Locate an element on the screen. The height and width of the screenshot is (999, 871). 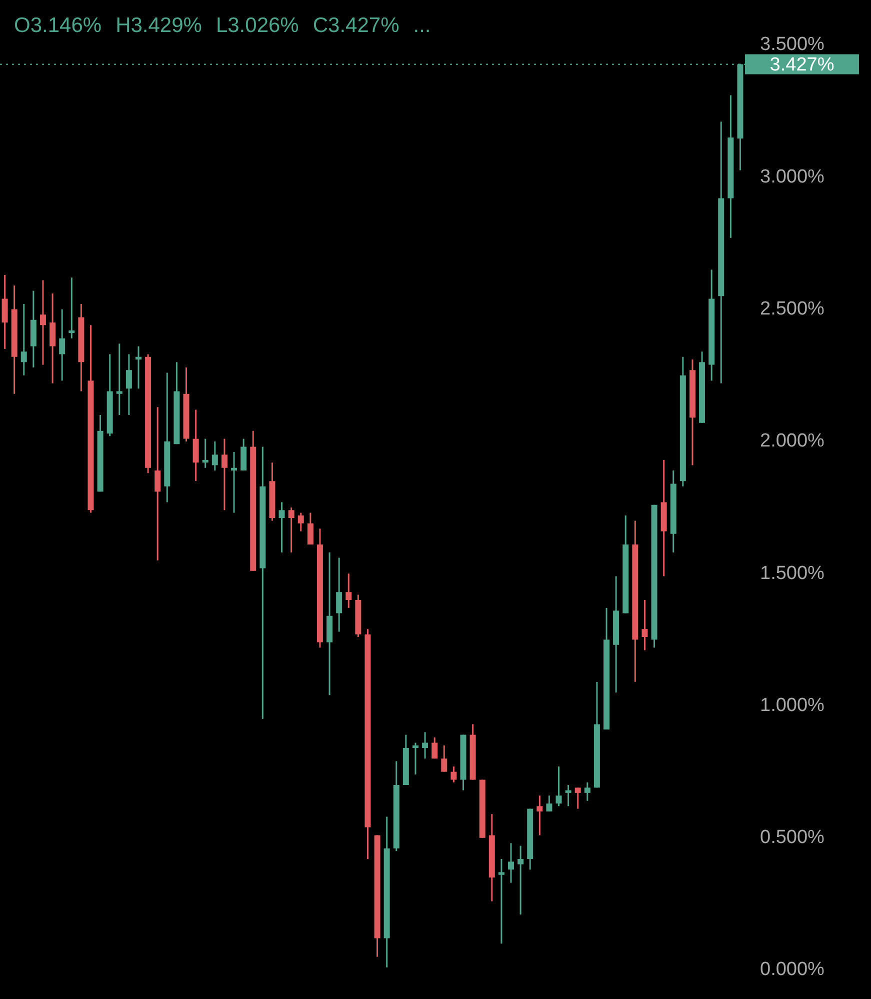
text: H3.429% is located at coordinates (159, 25).